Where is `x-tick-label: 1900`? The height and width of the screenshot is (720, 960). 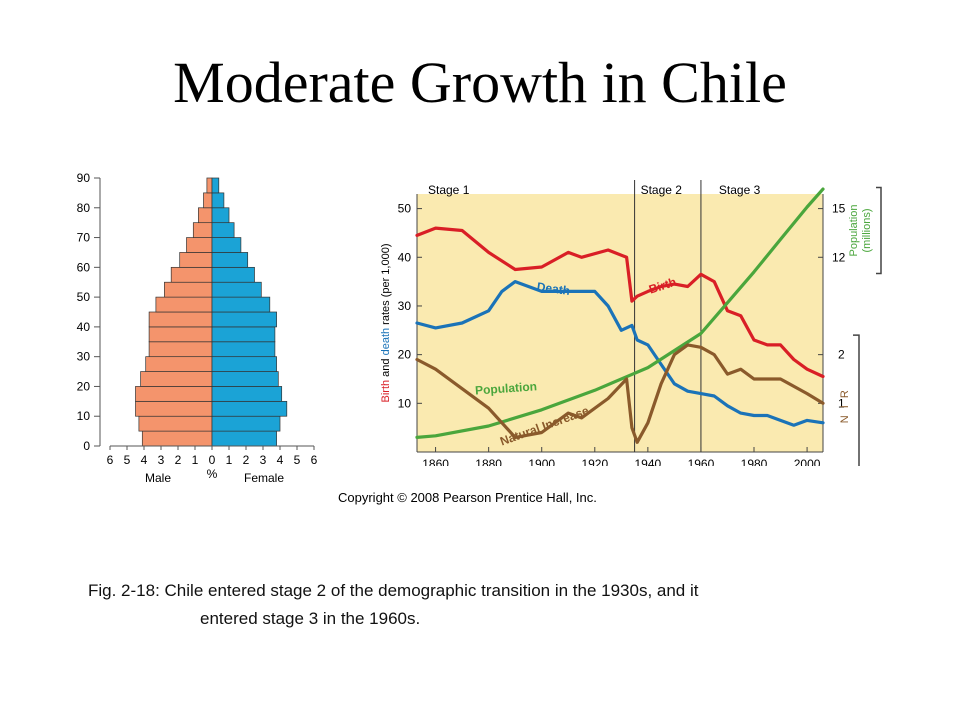
x-tick-label: 1900 is located at coordinates (541, 461).